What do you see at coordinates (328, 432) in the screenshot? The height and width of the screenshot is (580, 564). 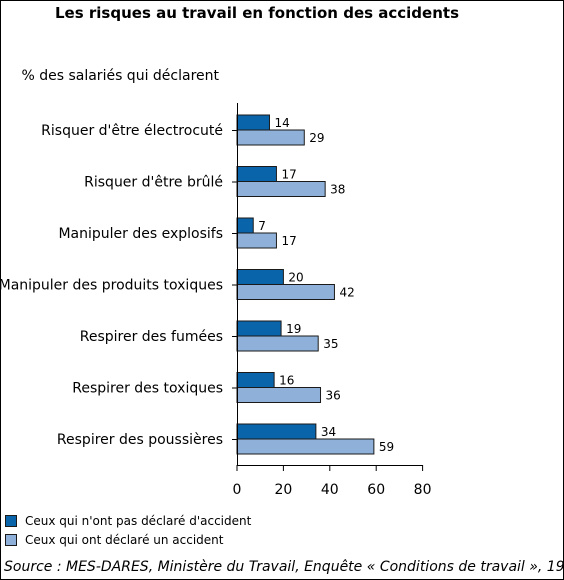 I see `data-label: 34` at bounding box center [328, 432].